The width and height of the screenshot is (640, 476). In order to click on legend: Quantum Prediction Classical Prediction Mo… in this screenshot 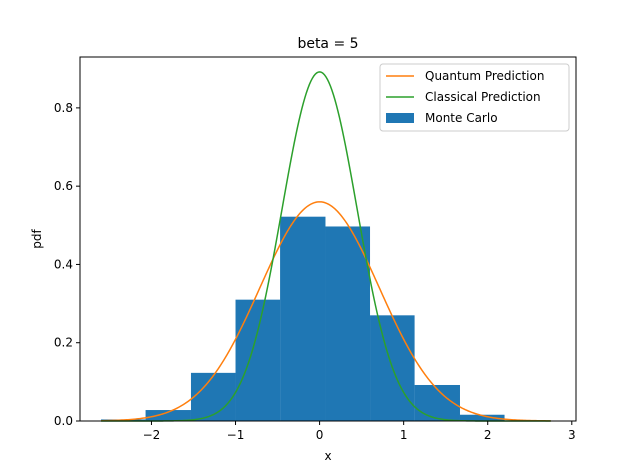, I will do `click(474, 97)`.